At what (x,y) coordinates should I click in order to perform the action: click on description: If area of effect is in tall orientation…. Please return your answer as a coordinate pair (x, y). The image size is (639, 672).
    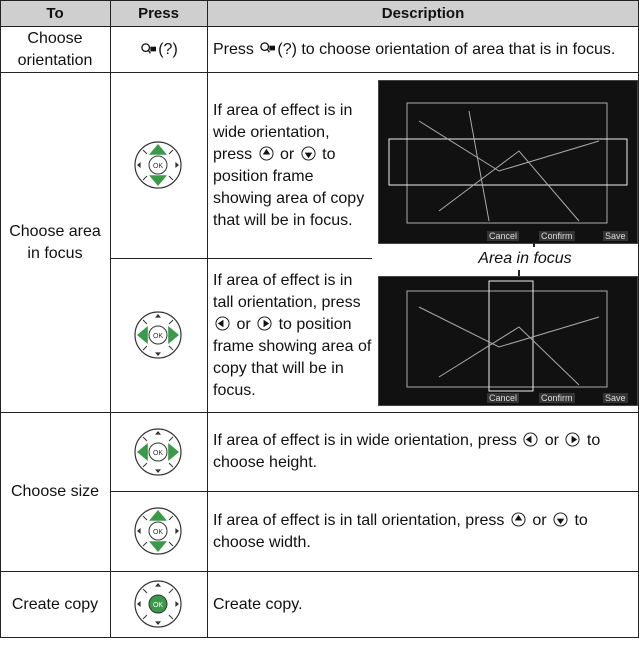
    Looking at the image, I should click on (293, 335).